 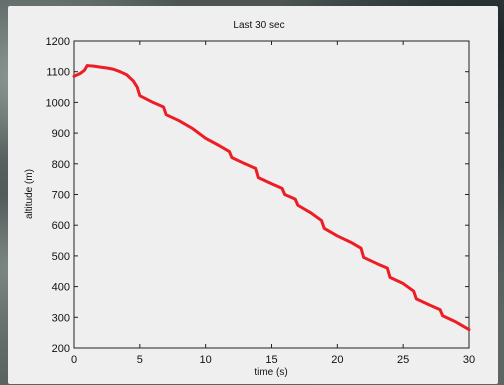 What do you see at coordinates (403, 360) in the screenshot?
I see `x-tick-label: 25` at bounding box center [403, 360].